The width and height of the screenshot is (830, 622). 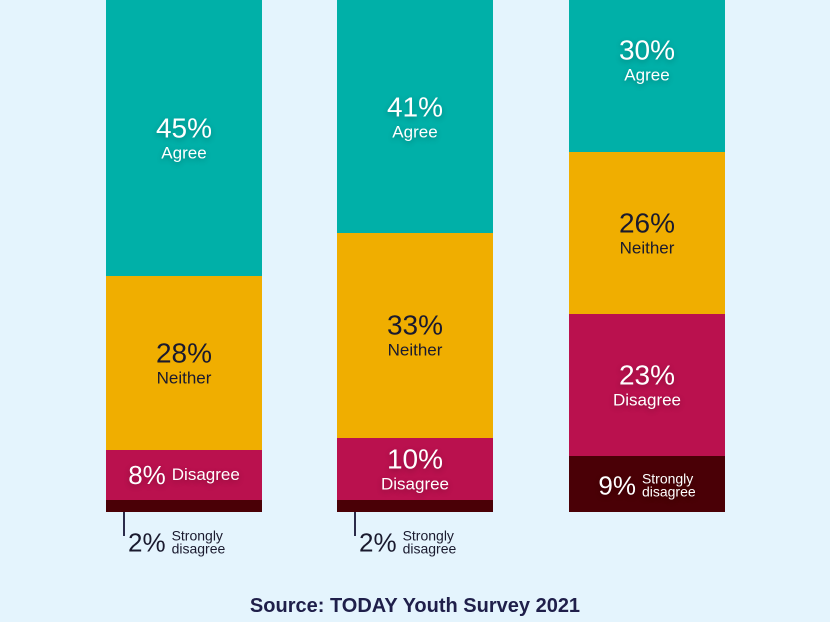 I want to click on data-label-value: 9%, so click(x=617, y=486).